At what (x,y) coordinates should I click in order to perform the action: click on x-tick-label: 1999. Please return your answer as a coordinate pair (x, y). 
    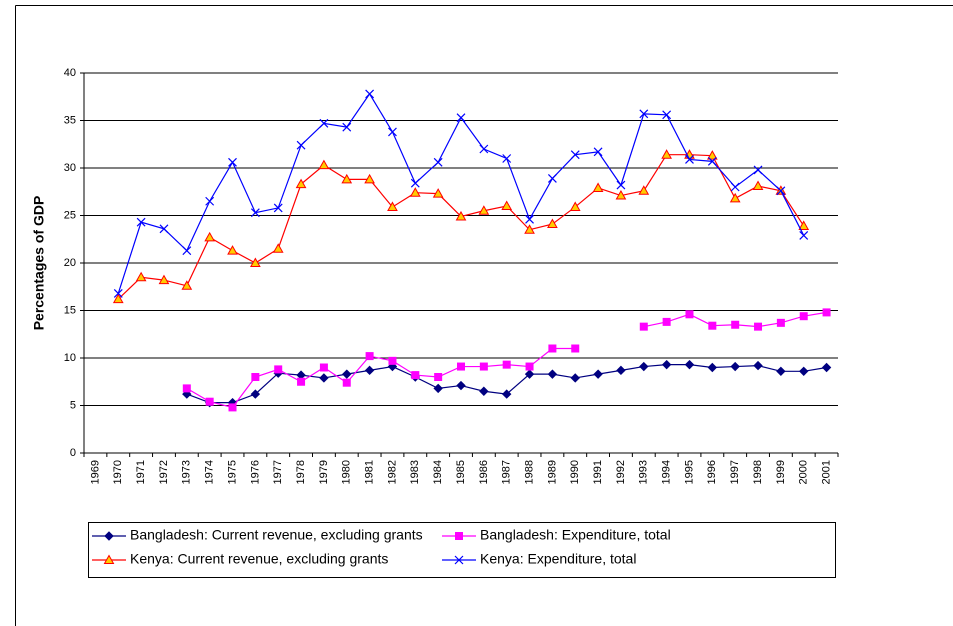
    Looking at the image, I should click on (781, 472).